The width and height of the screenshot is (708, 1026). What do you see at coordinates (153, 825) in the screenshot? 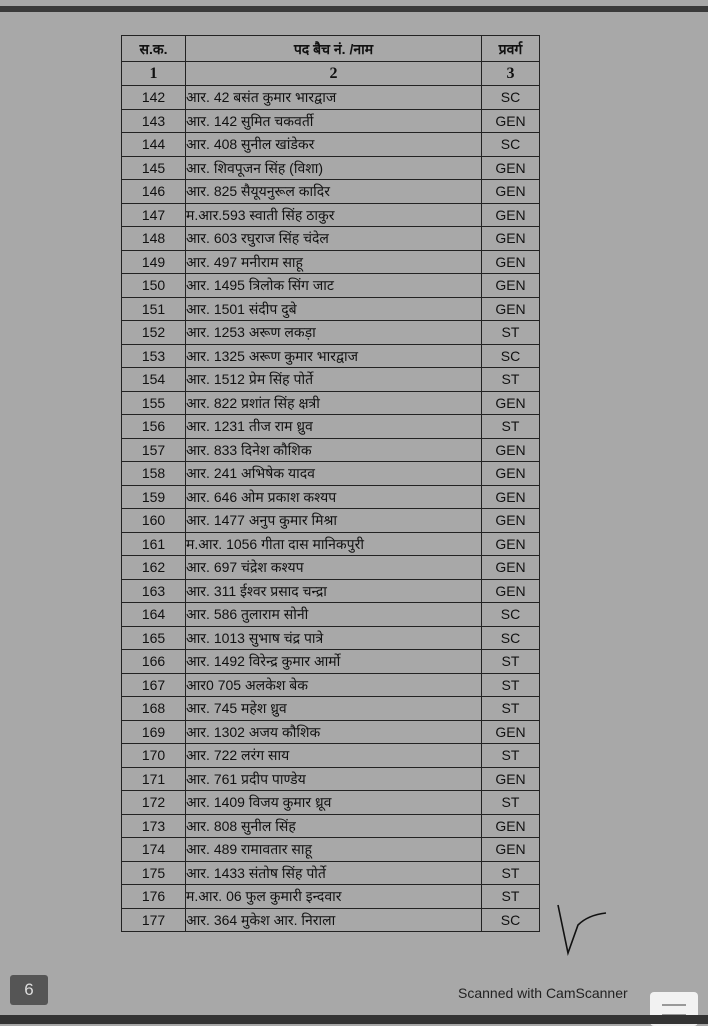
I see `serial-number-cell: 173` at bounding box center [153, 825].